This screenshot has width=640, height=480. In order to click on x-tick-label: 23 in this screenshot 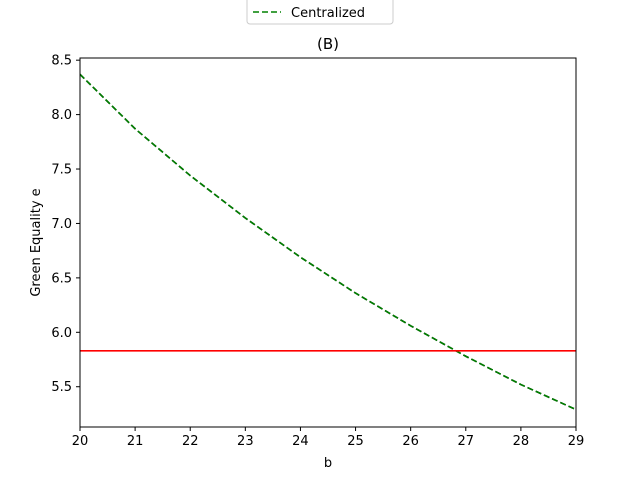, I will do `click(245, 441)`.